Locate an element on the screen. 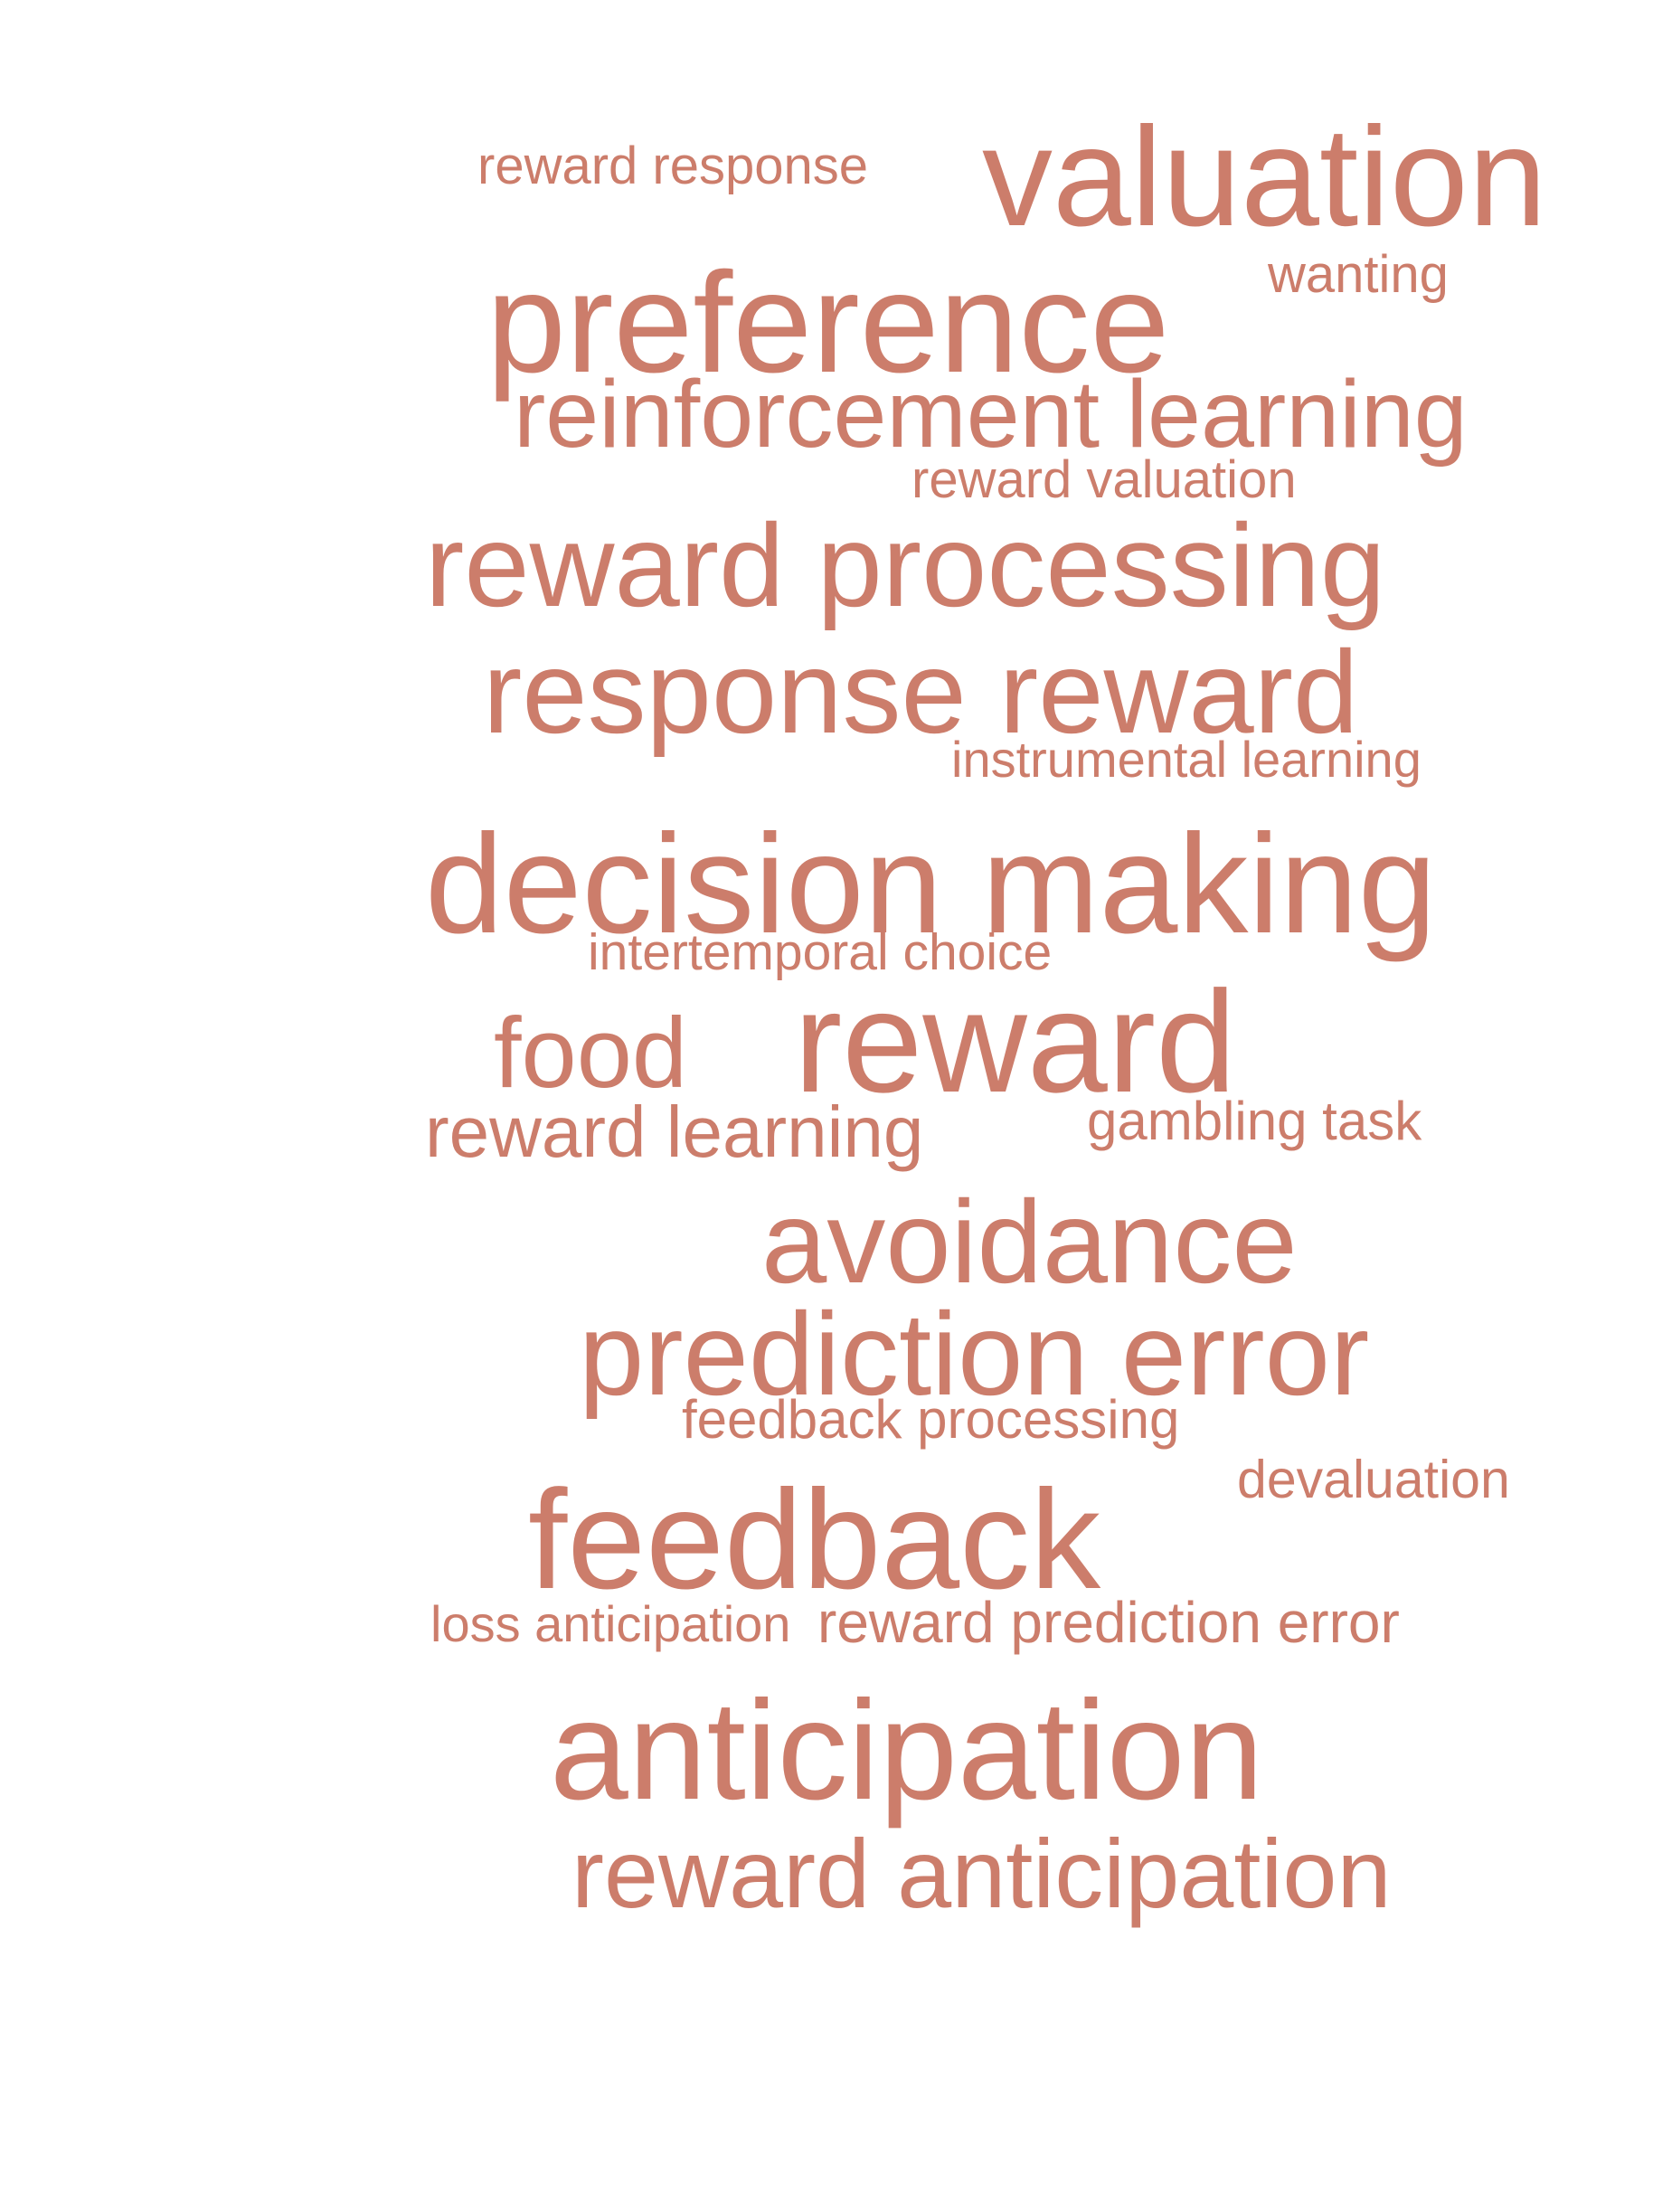 The height and width of the screenshot is (2212, 1653). word-loss-anticipation: loss anticipation is located at coordinates (610, 1624).